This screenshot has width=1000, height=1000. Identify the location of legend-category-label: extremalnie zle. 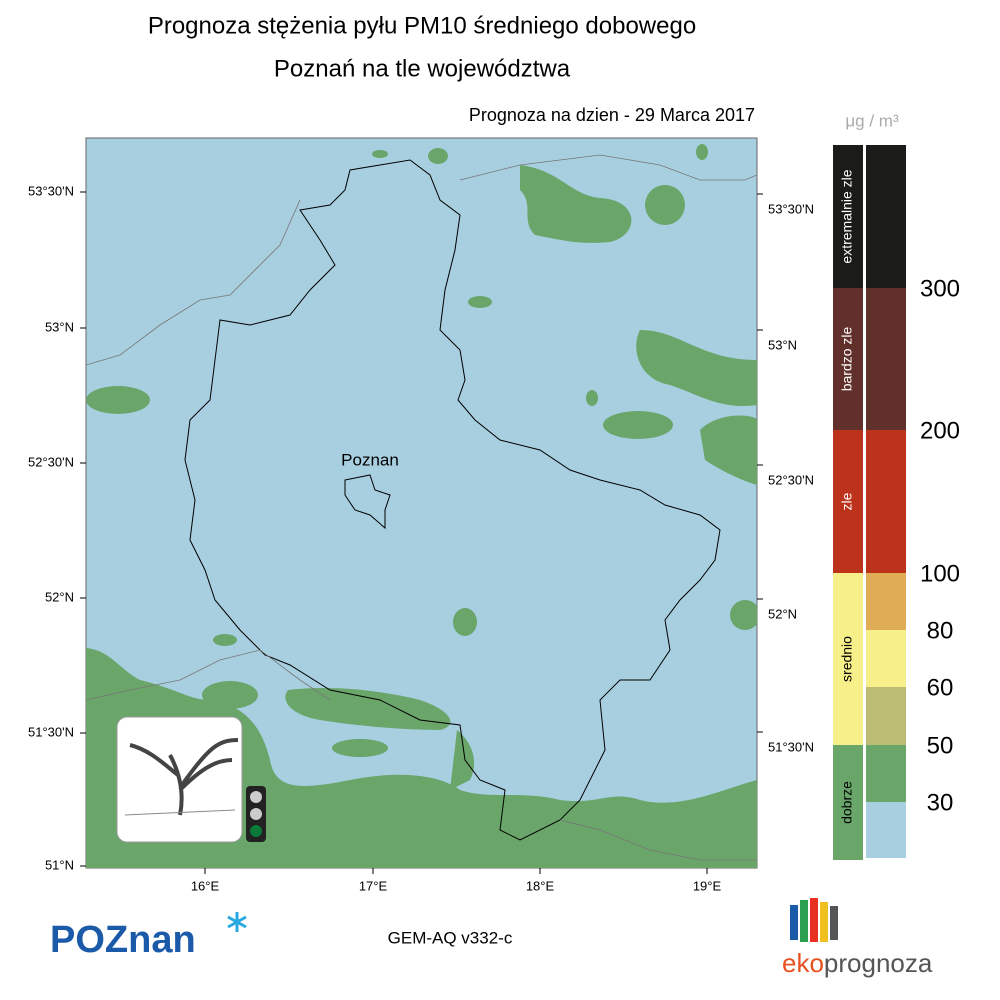
(847, 216).